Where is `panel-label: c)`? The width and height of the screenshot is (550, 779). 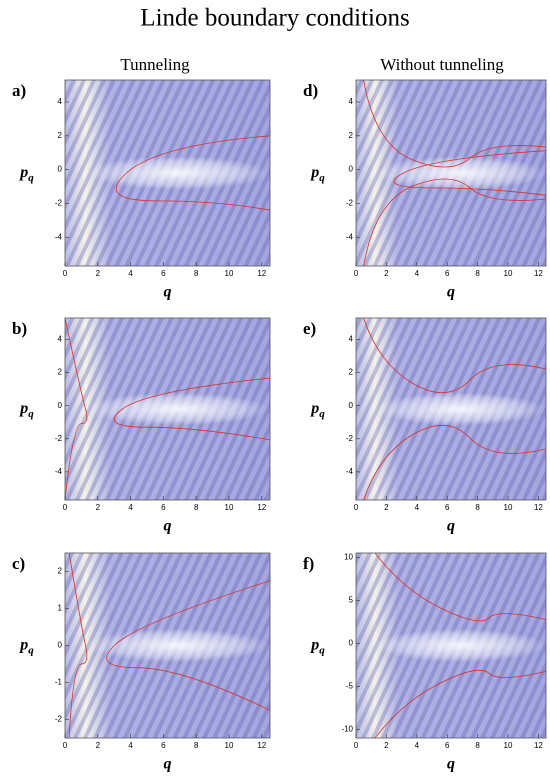
panel-label: c) is located at coordinates (18, 563).